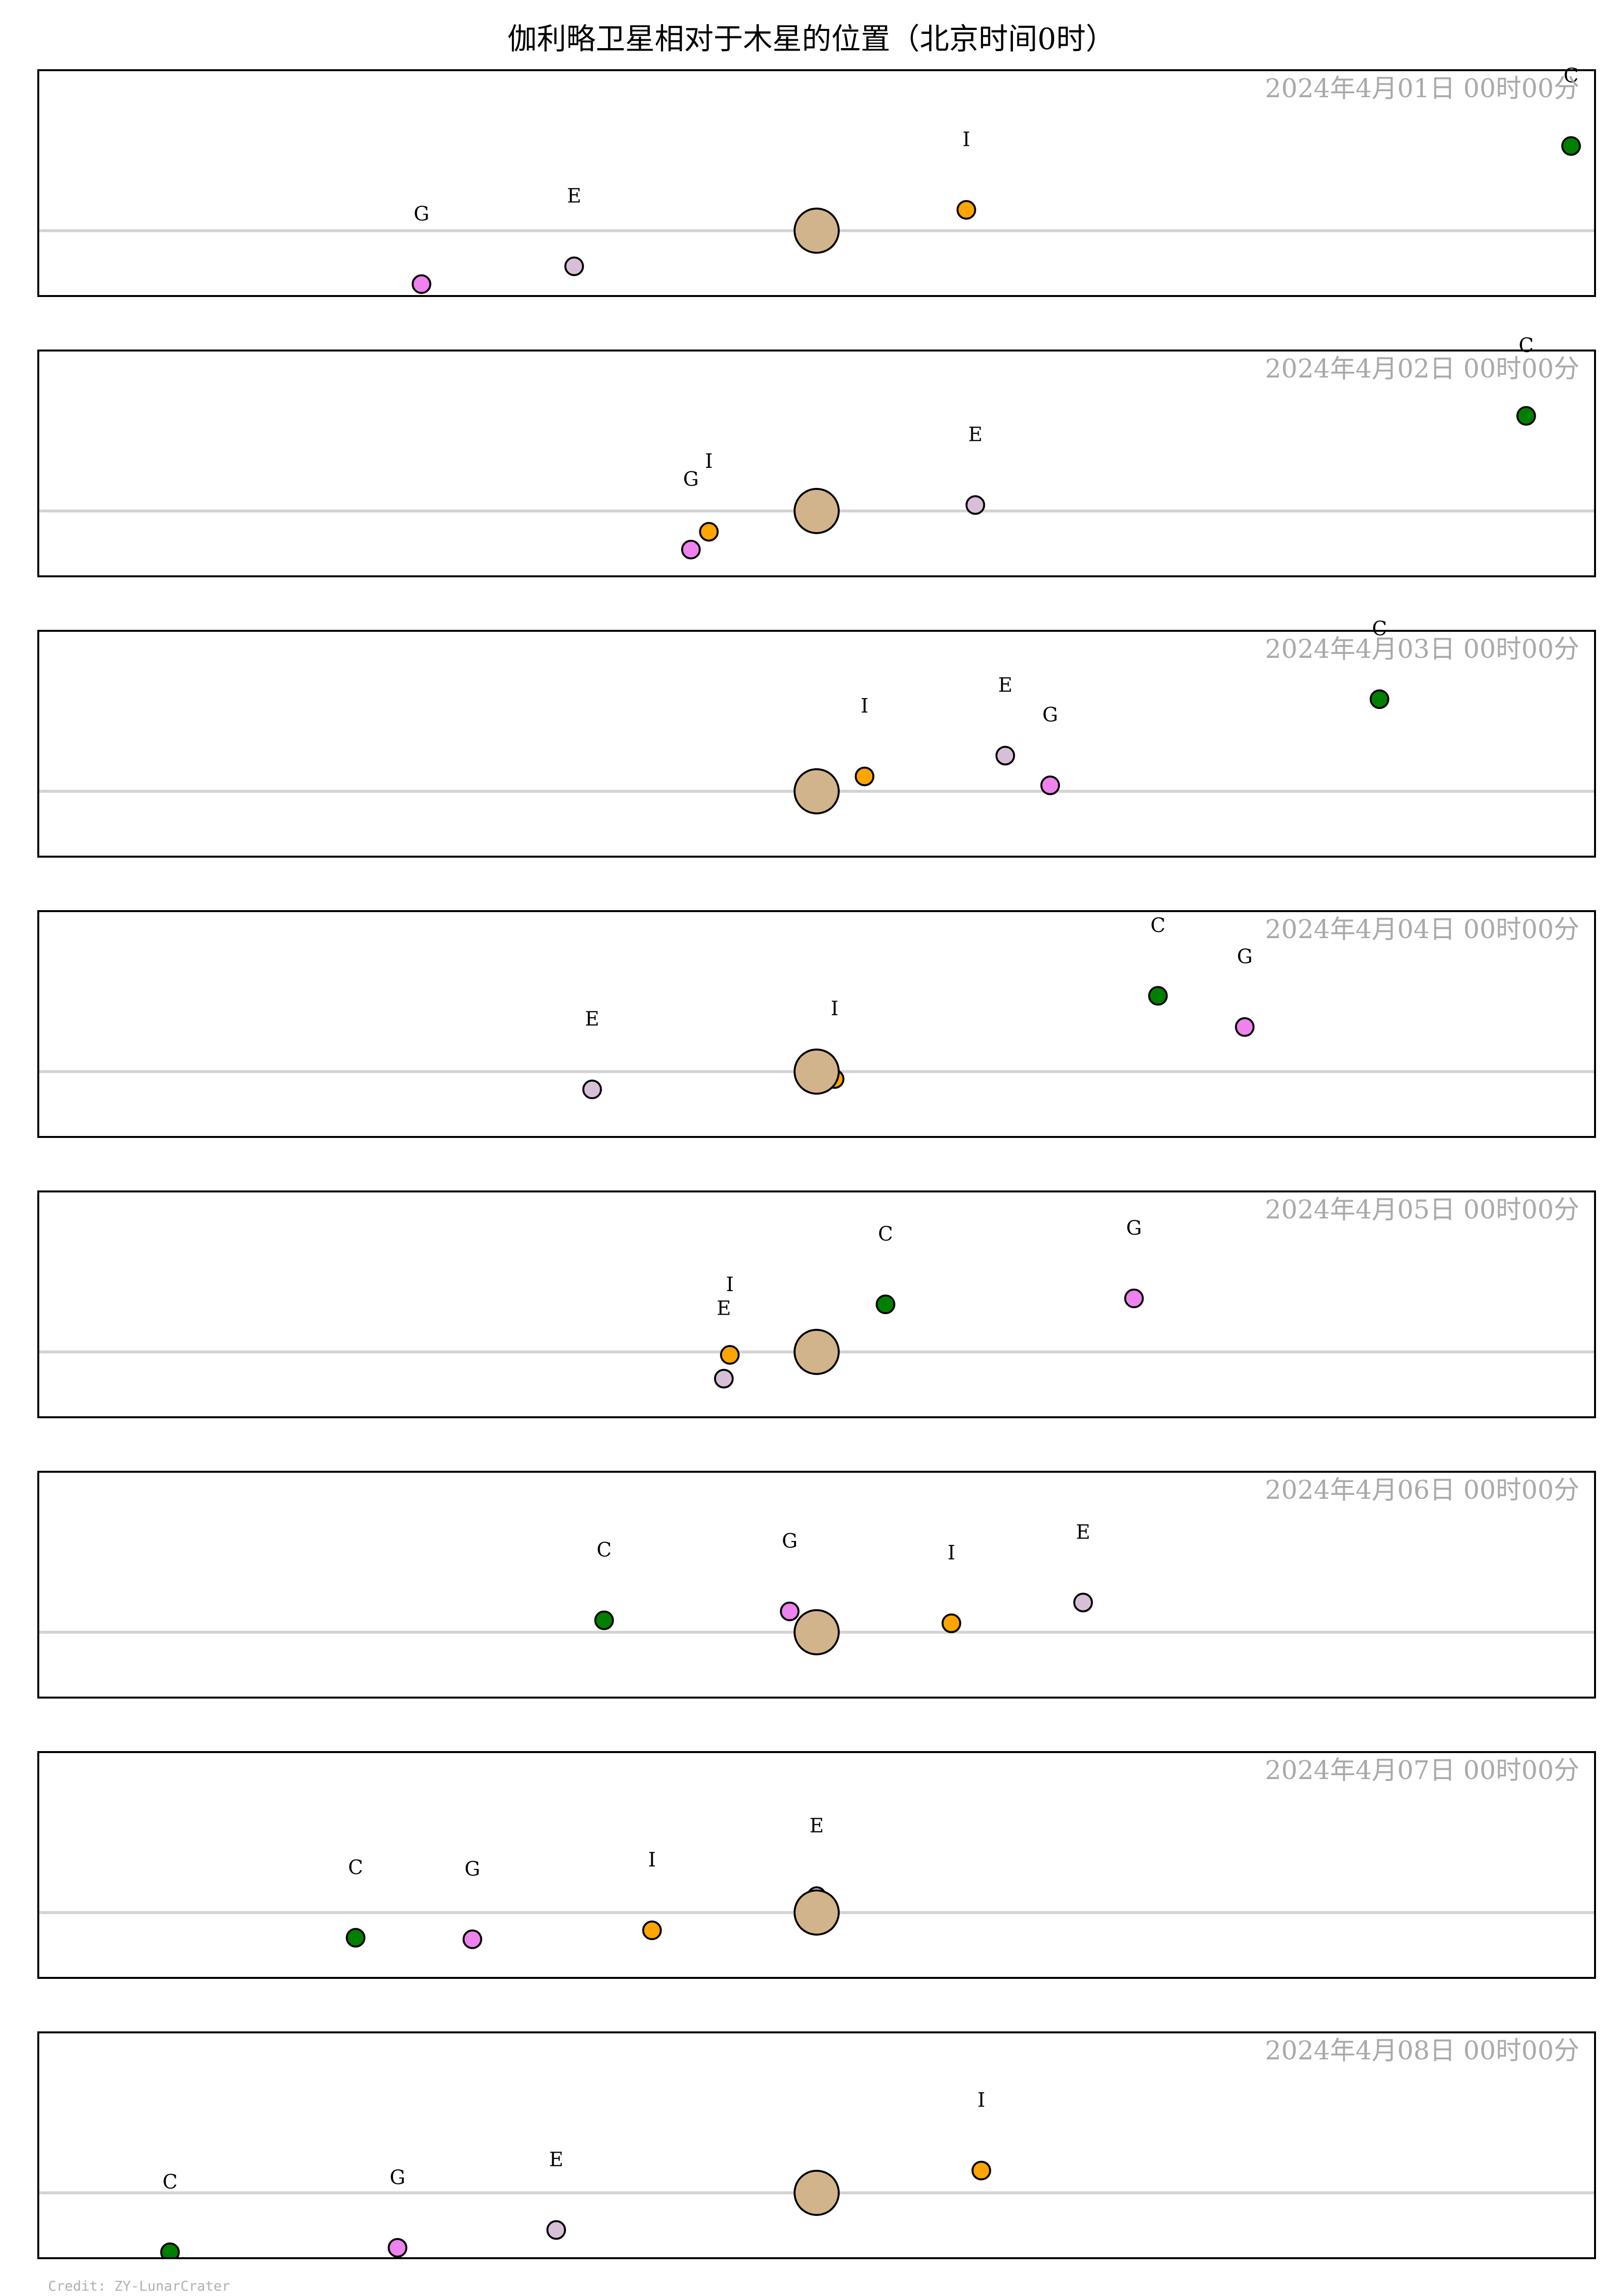 This screenshot has height=2296, width=1623. I want to click on panel-date: 2024年4月01日 00时00分, so click(1422, 89).